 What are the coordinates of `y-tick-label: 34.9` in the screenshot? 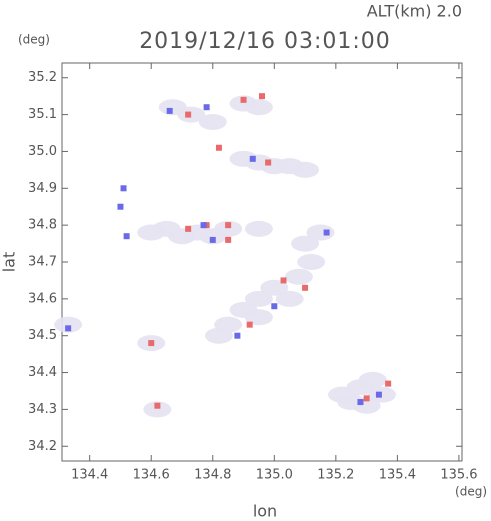 It's located at (42, 188).